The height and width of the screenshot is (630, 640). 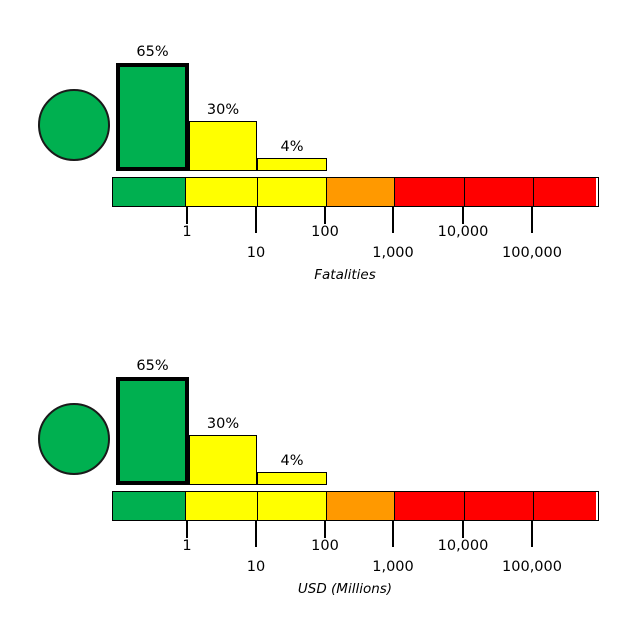 I want to click on axis-title-usd-millions: USD (Millions), so click(x=345, y=589).